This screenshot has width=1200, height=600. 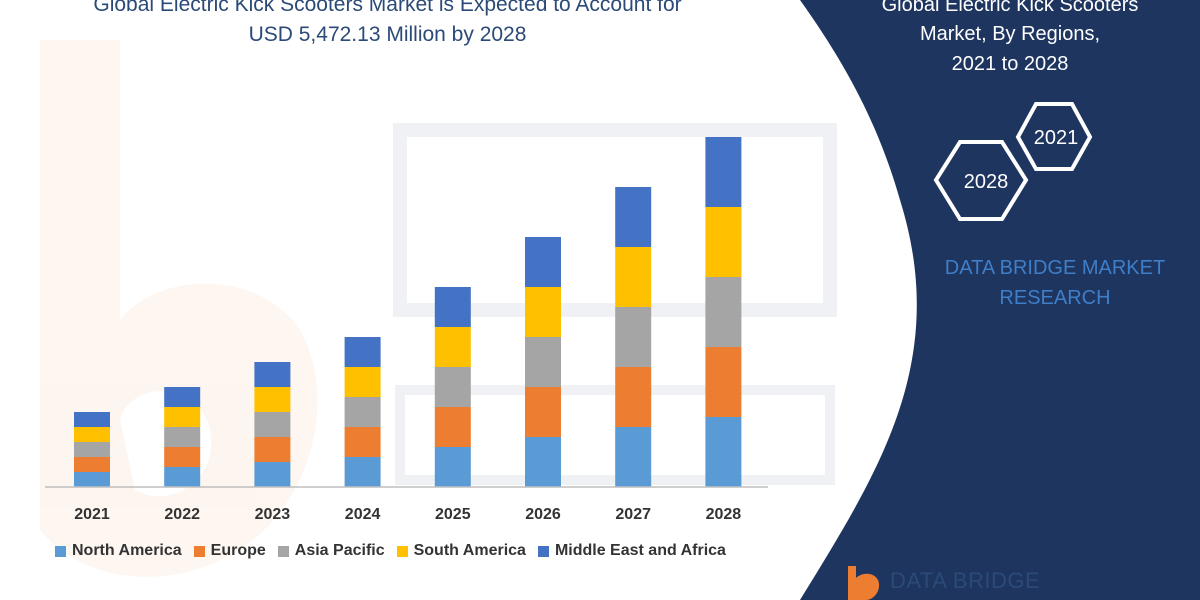 What do you see at coordinates (1010, 8) in the screenshot?
I see `panel-title-line-1: Global Electric Kick Scooters` at bounding box center [1010, 8].